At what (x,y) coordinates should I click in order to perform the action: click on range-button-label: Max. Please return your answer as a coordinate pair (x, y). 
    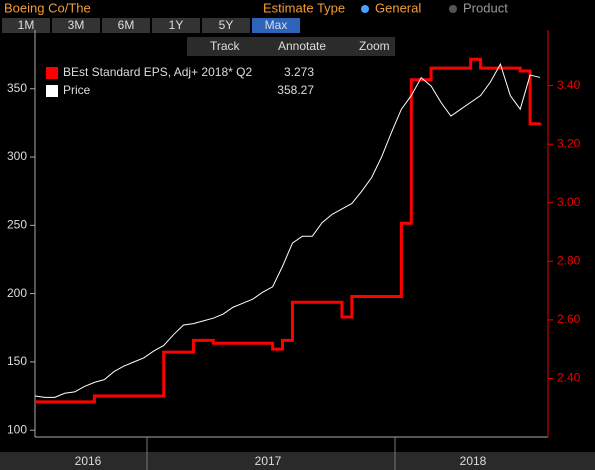
    Looking at the image, I should click on (276, 25).